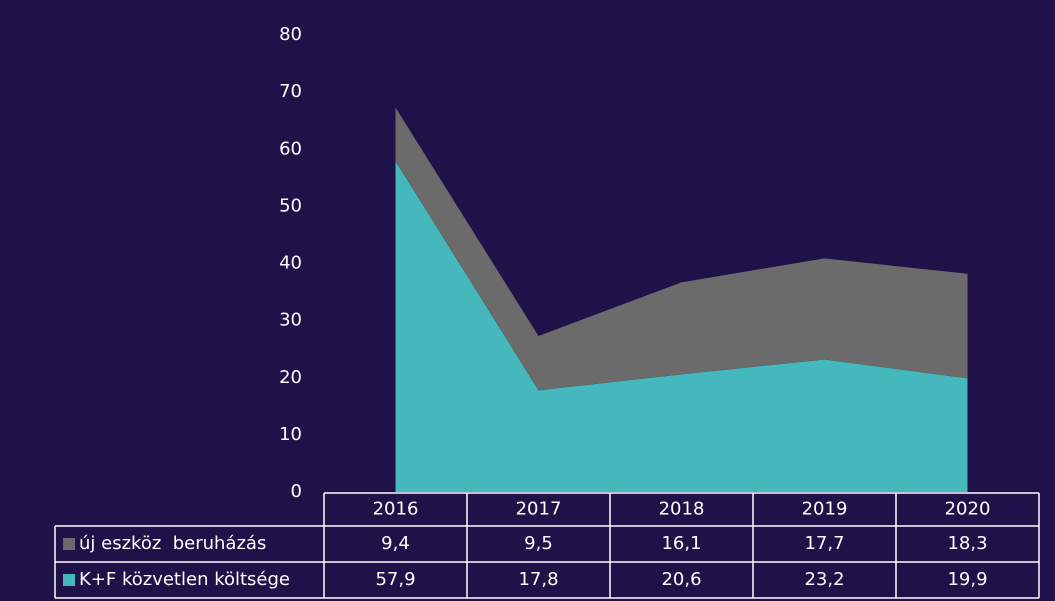 The width and height of the screenshot is (1055, 601). Describe the element at coordinates (184, 579) in the screenshot. I see `legend-label: K+F közvetlen költsége` at that location.